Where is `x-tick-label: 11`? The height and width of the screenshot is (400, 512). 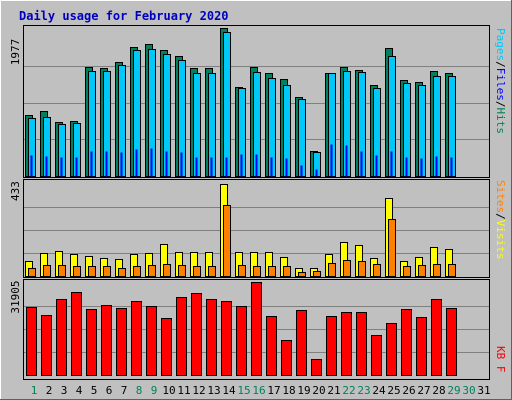 x-tick-label: 11 is located at coordinates (183, 390).